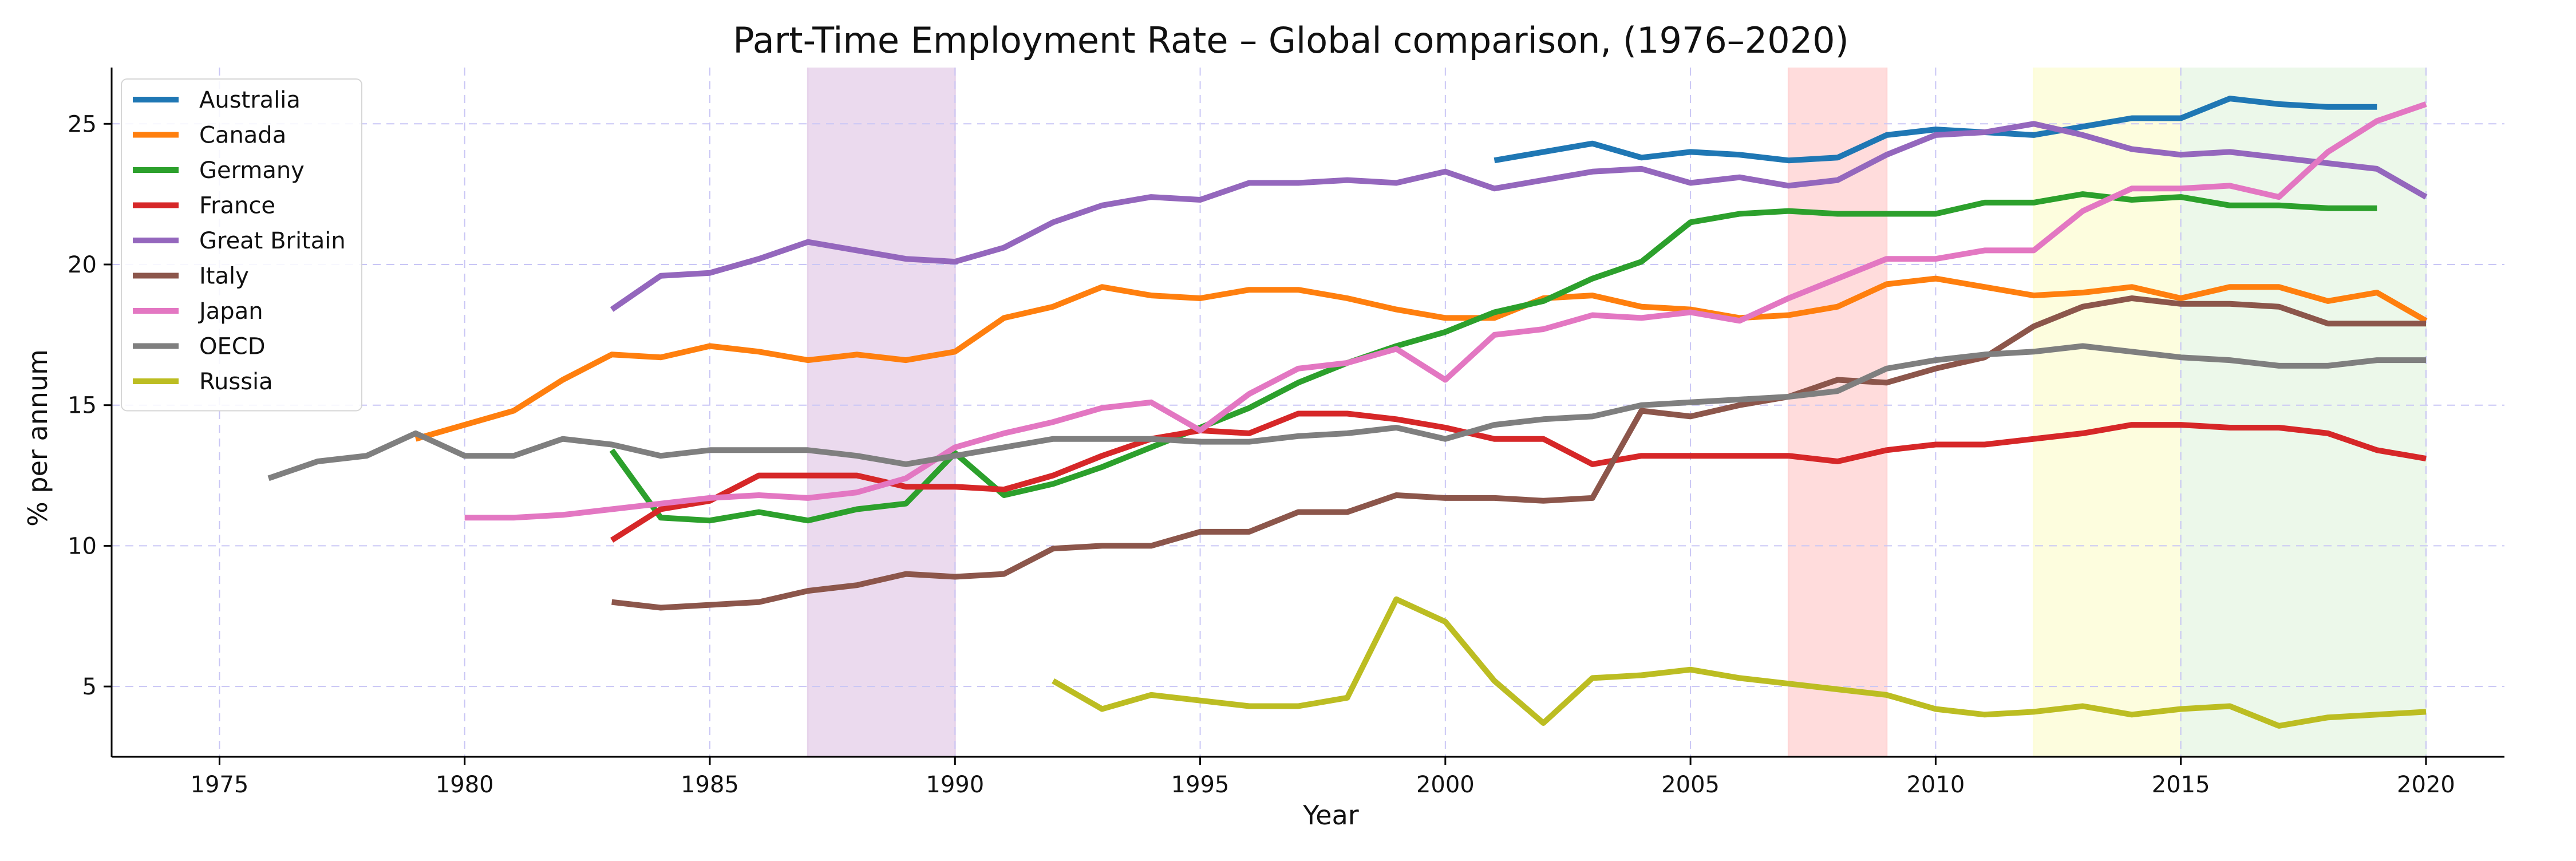 This screenshot has height=861, width=2576. I want to click on x-tick-label: 2015, so click(2181, 785).